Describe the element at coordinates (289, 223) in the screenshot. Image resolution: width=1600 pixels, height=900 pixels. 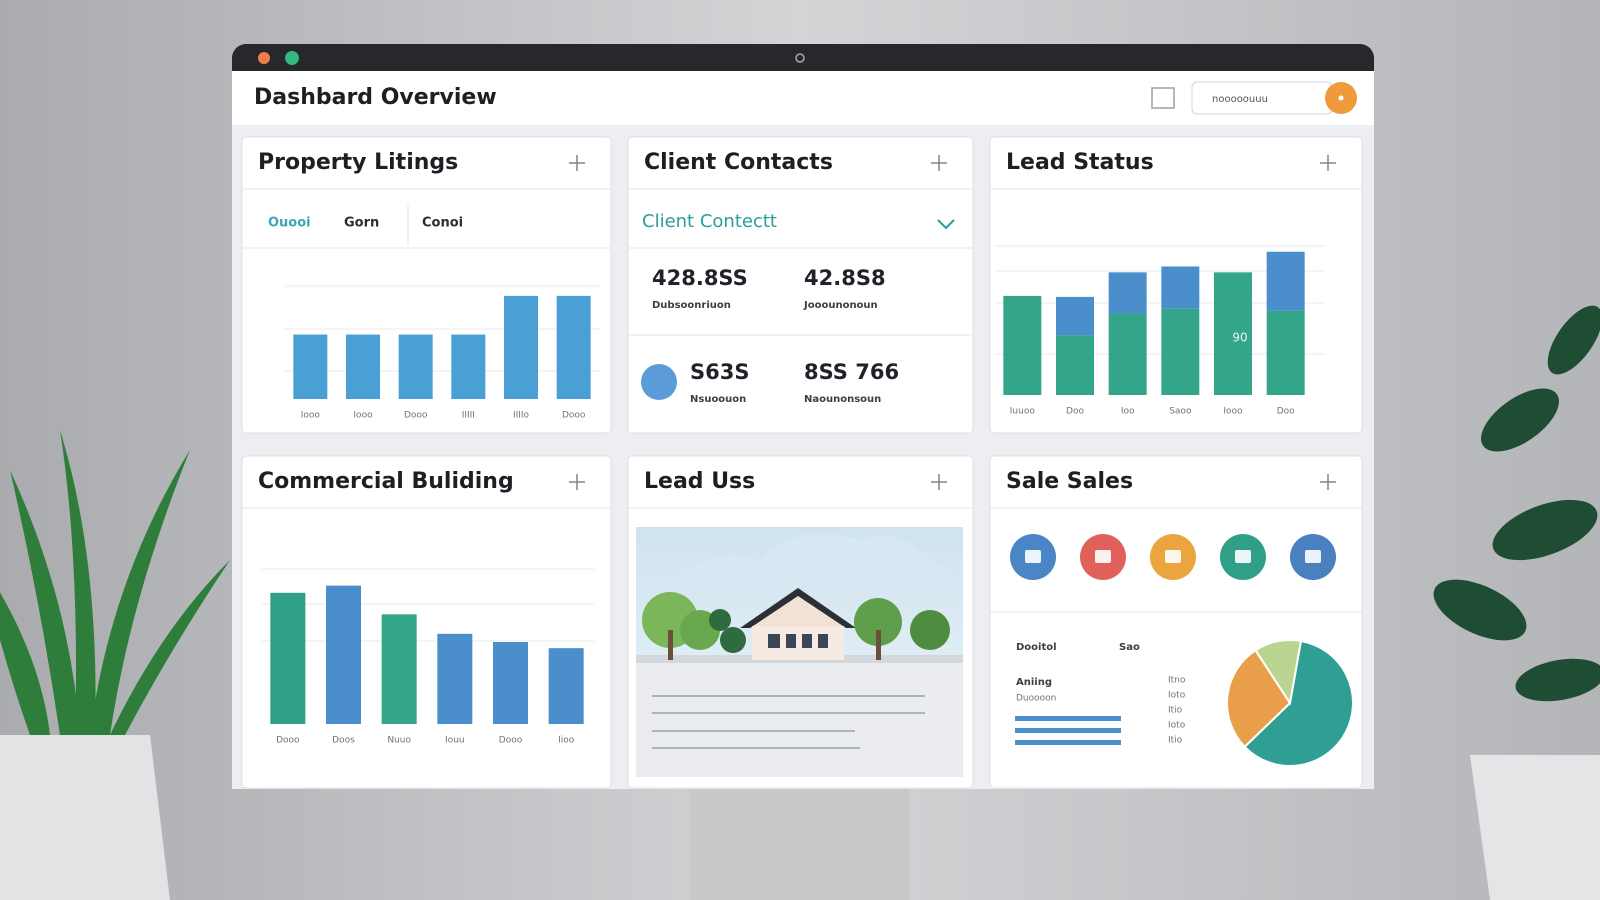
I see `tab: Ouooi` at that location.